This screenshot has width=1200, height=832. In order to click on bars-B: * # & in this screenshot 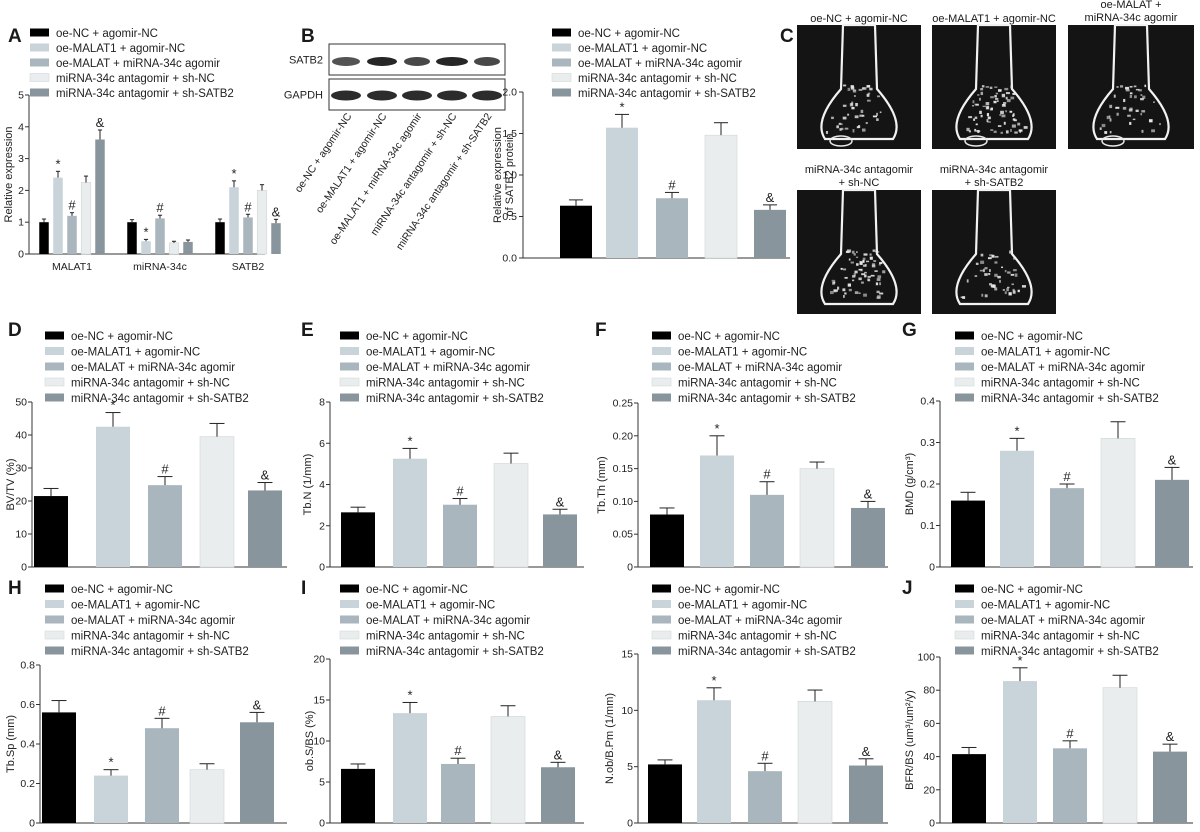, I will do `click(673, 179)`.